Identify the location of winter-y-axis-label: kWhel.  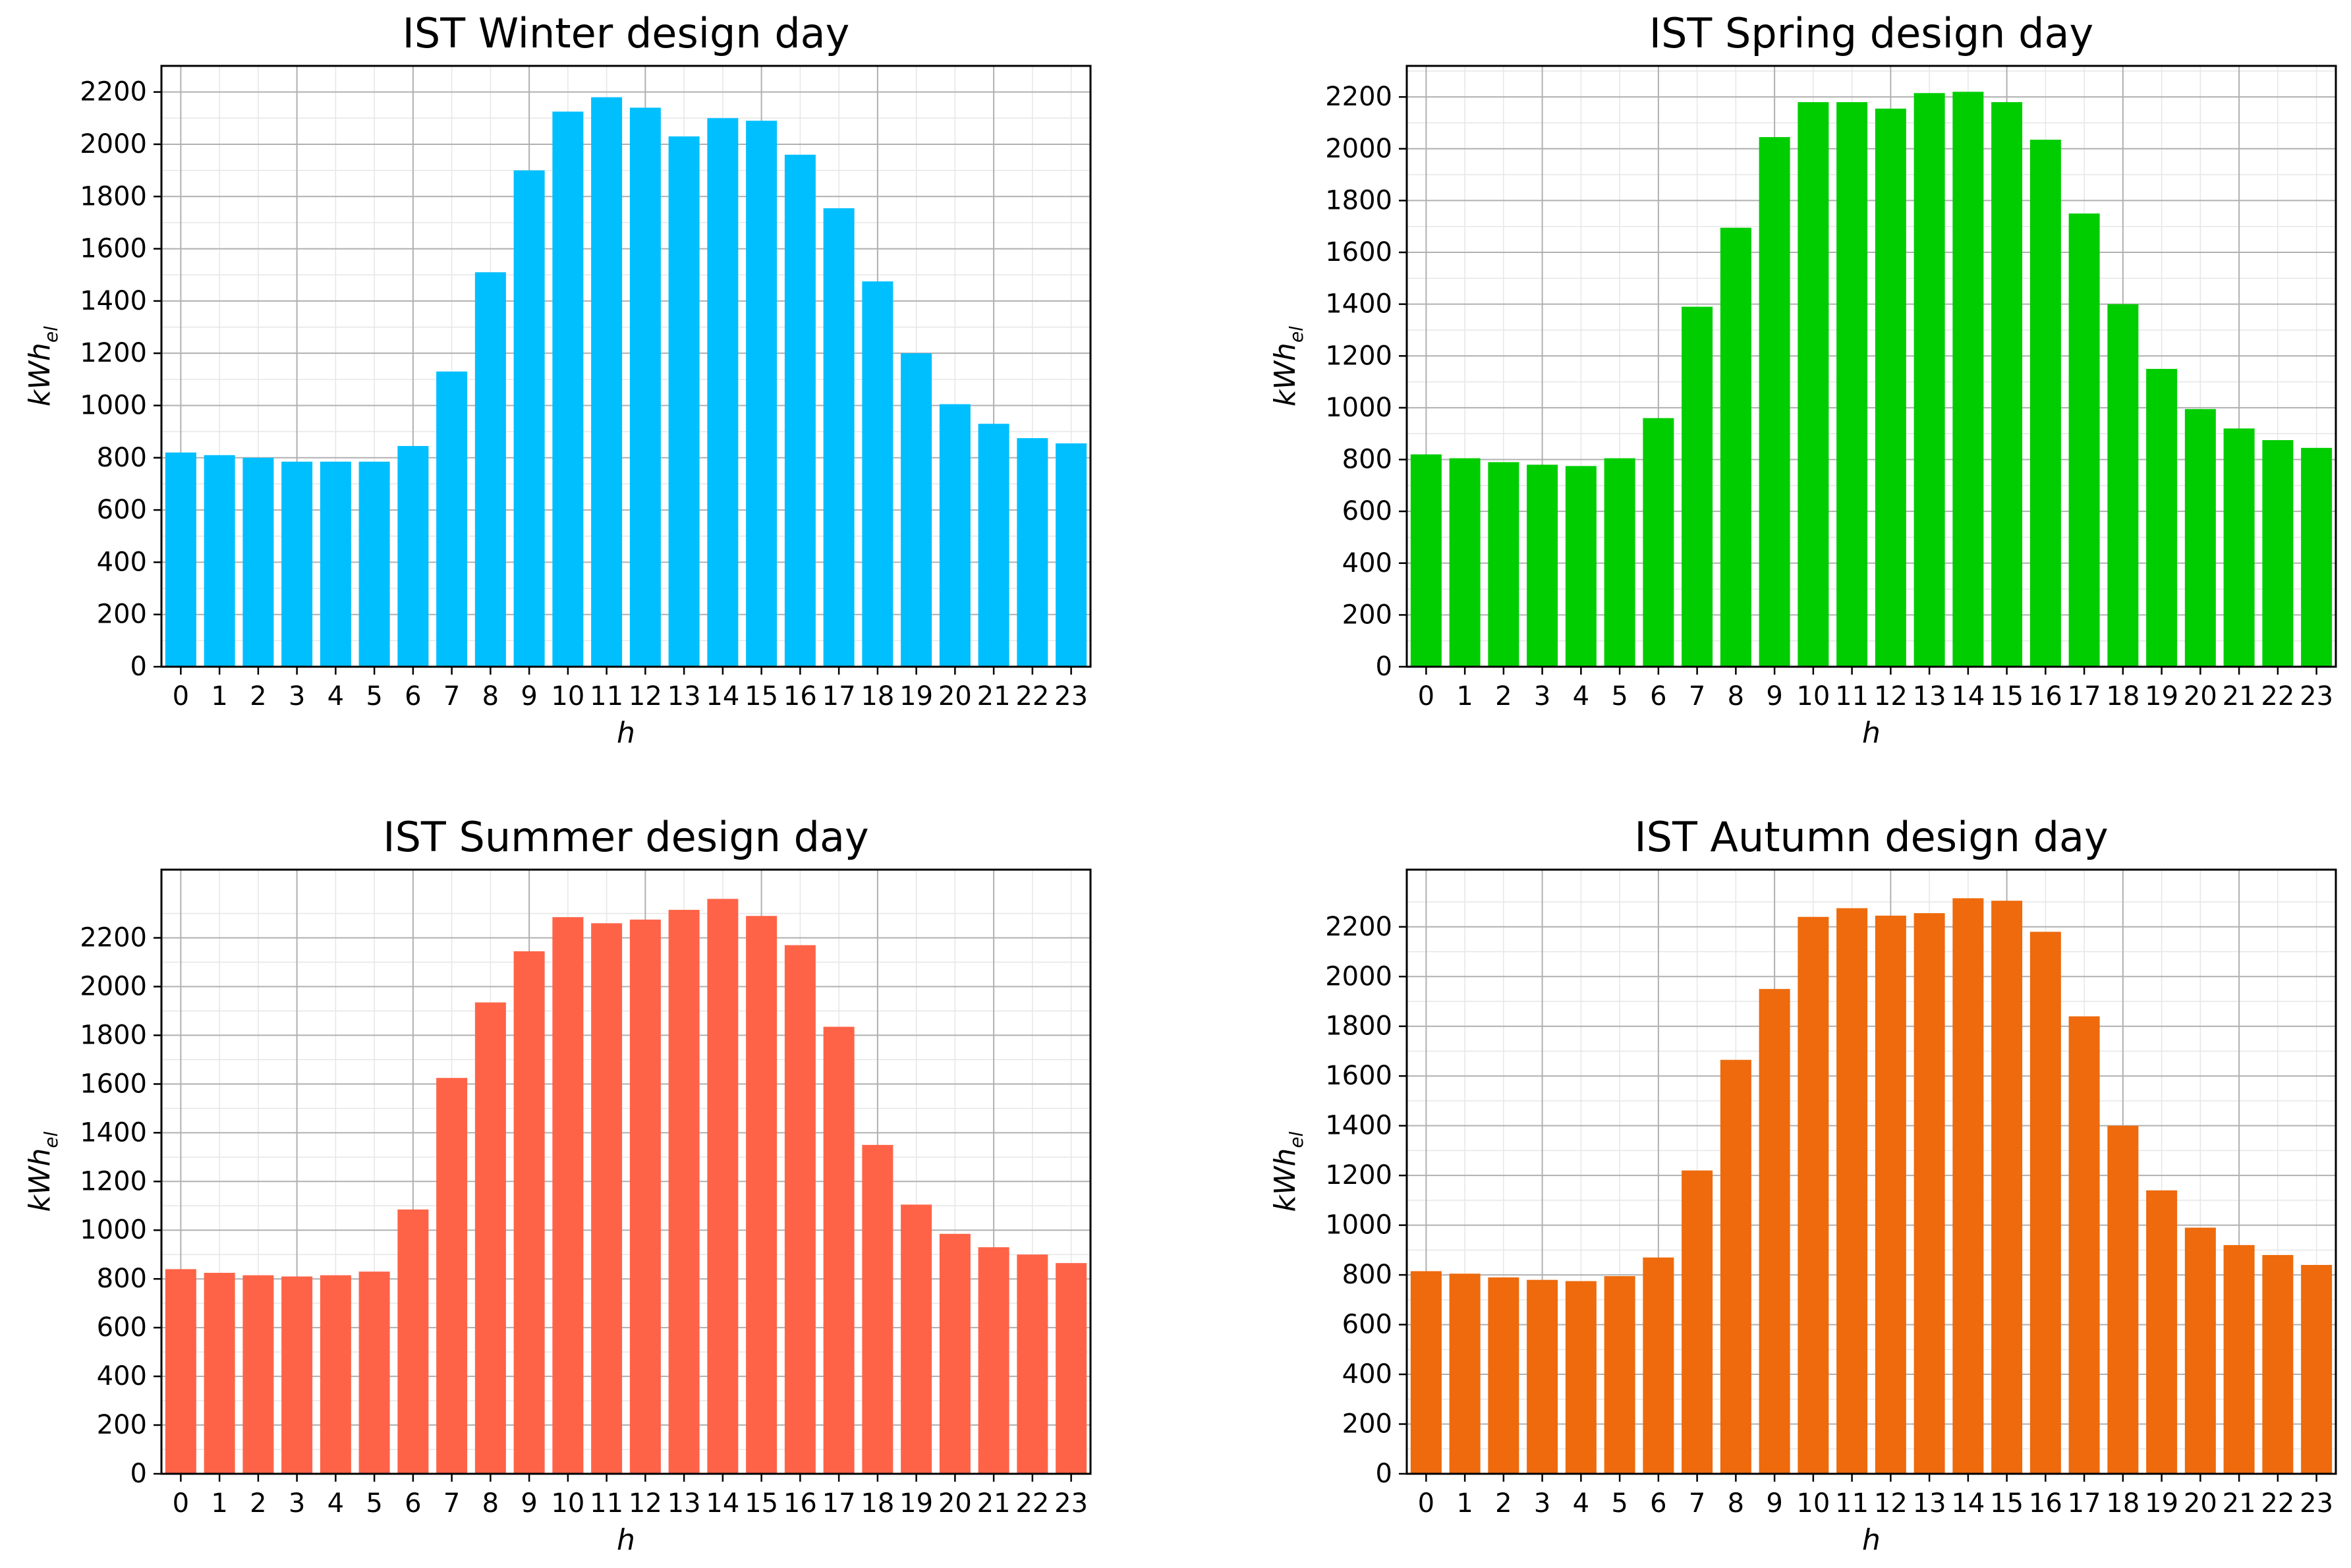
(42, 366).